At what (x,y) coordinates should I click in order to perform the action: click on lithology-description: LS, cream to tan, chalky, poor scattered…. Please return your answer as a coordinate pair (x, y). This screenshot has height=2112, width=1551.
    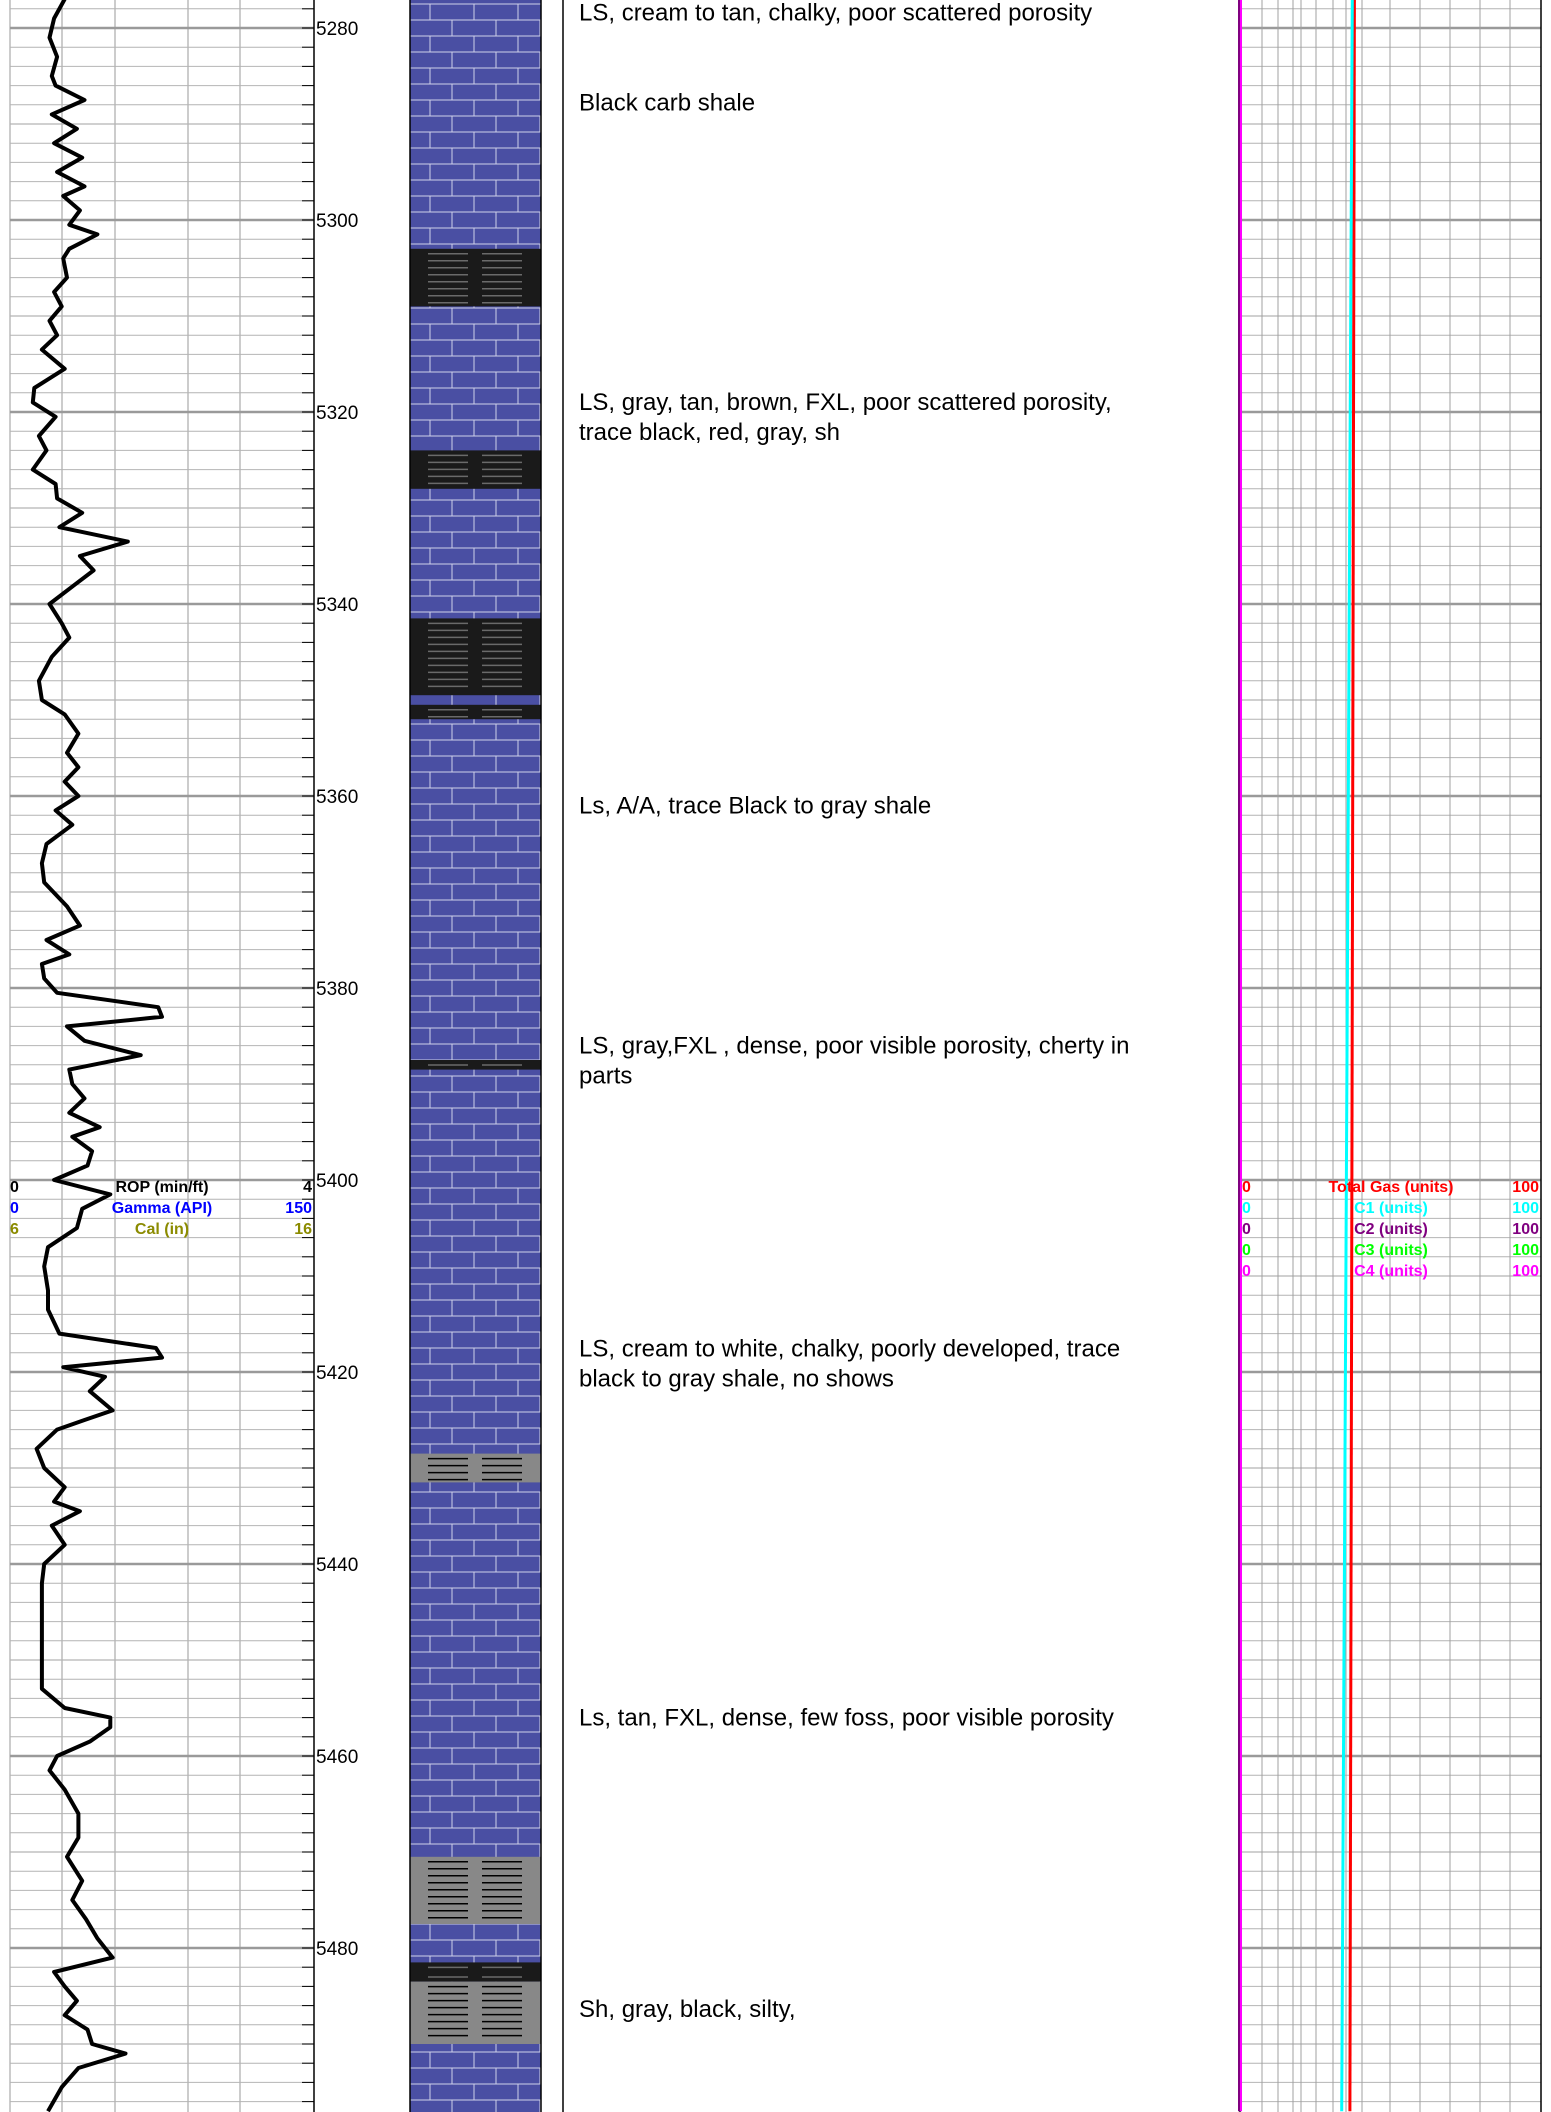
    Looking at the image, I should click on (835, 13).